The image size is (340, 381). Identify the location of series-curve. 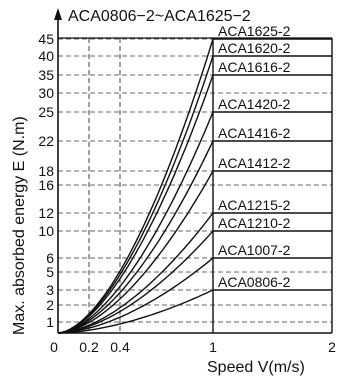
(194, 311).